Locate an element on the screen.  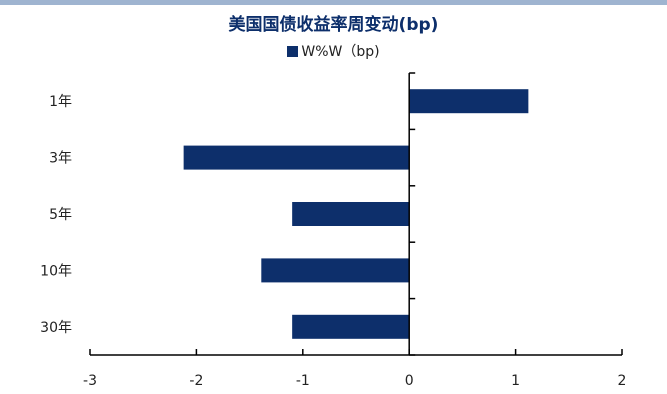
x-tick-label: 1 is located at coordinates (515, 381).